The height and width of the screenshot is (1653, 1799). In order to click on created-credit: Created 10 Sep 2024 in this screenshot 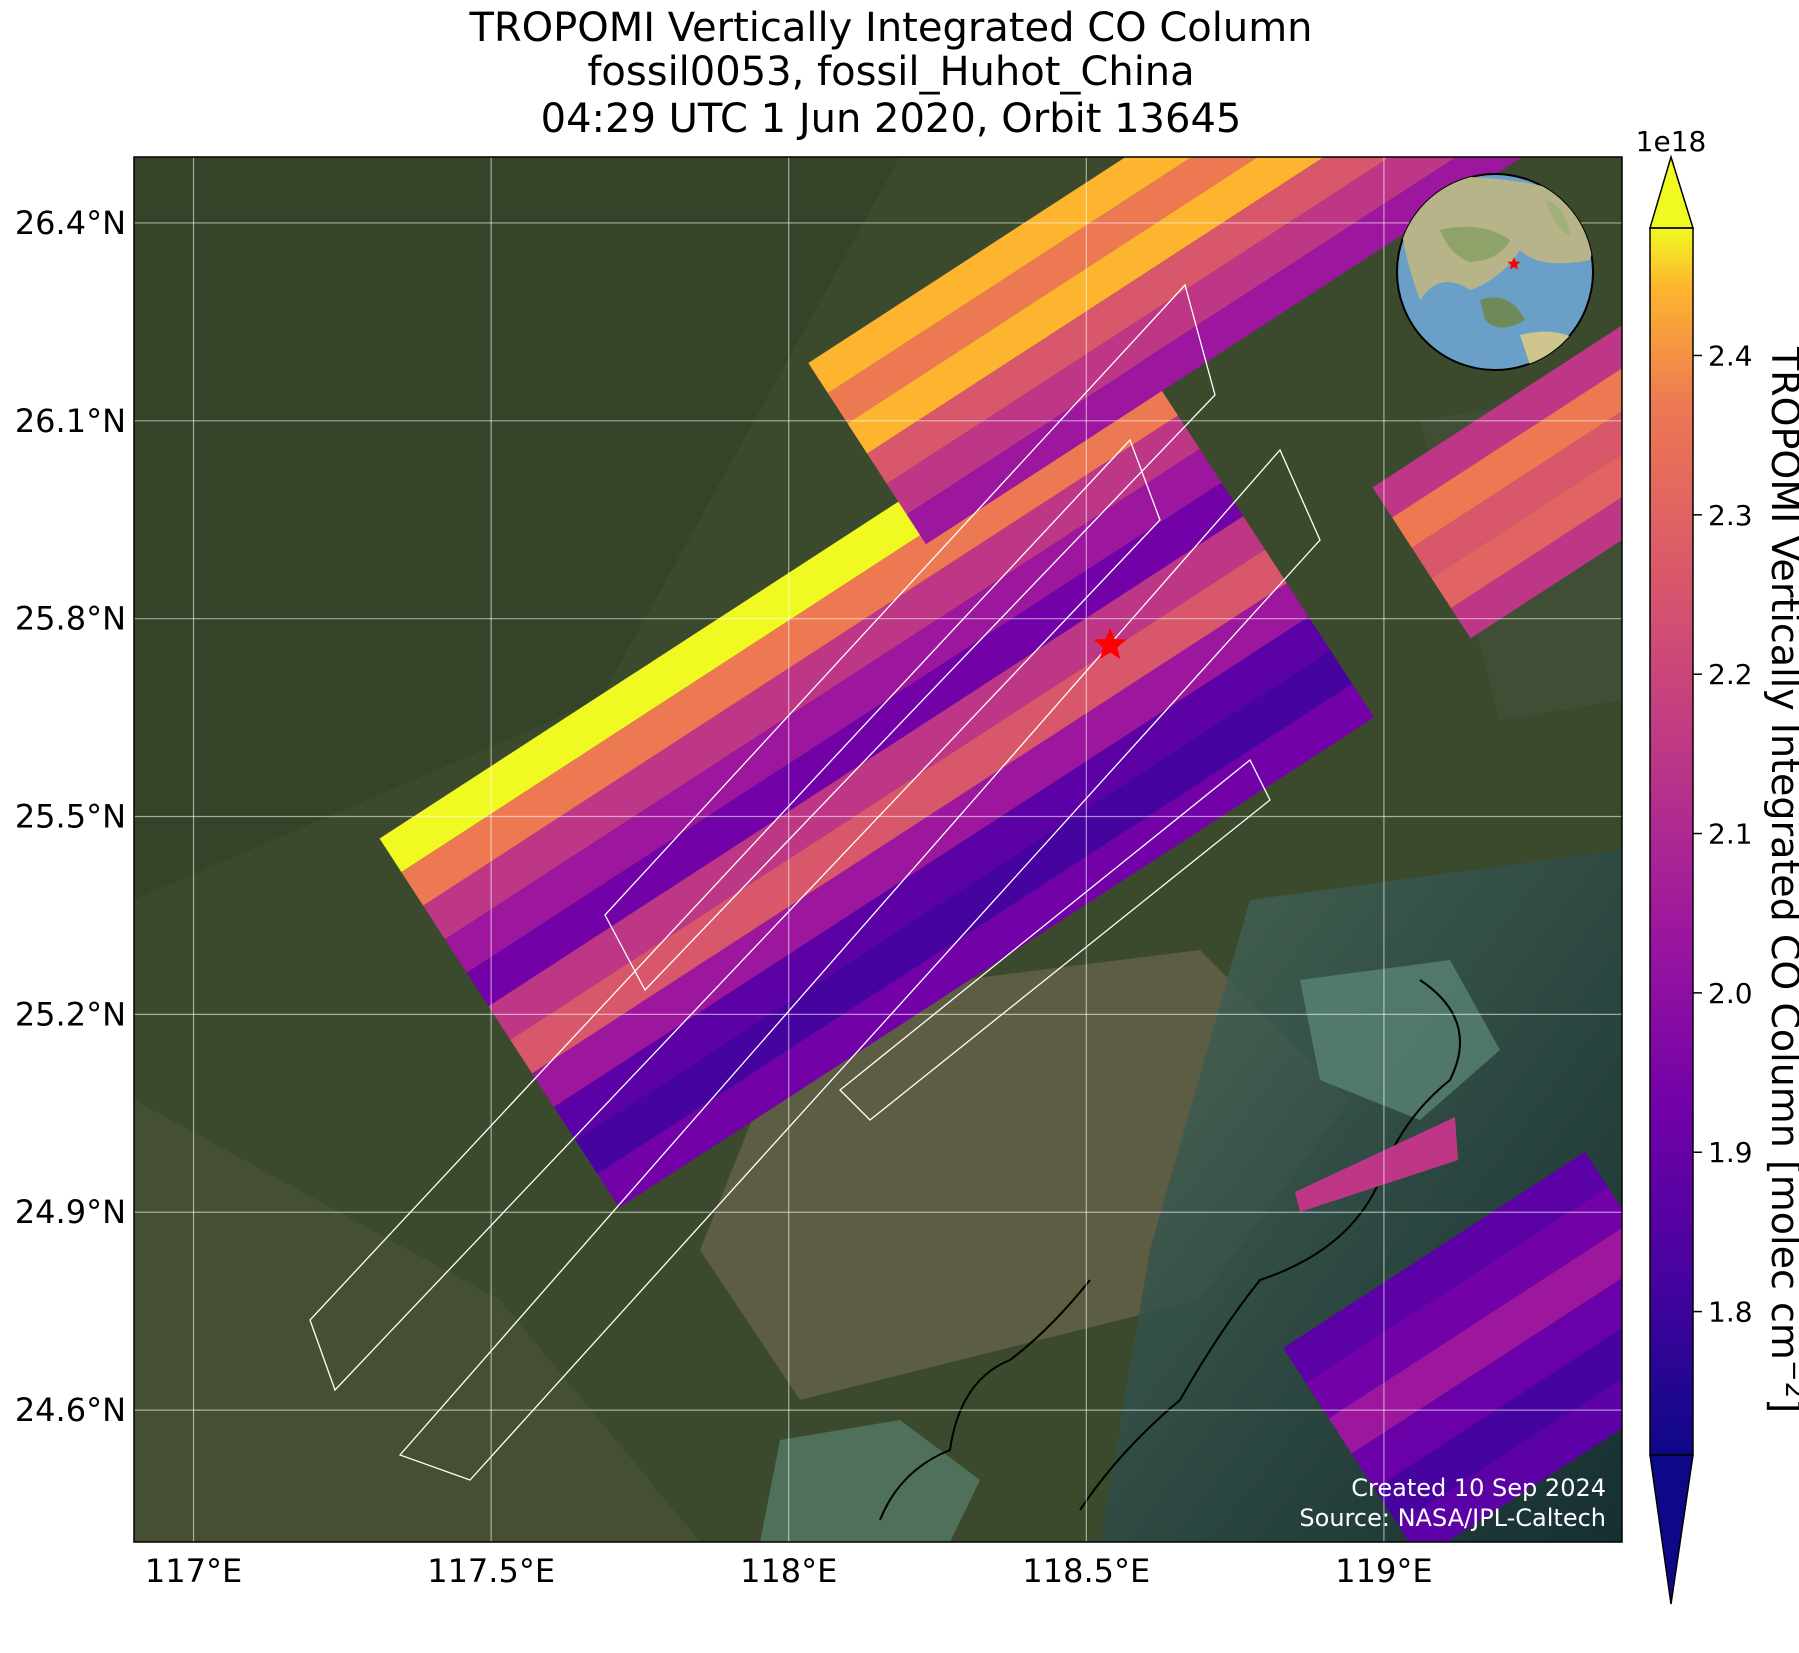, I will do `click(1478, 1488)`.